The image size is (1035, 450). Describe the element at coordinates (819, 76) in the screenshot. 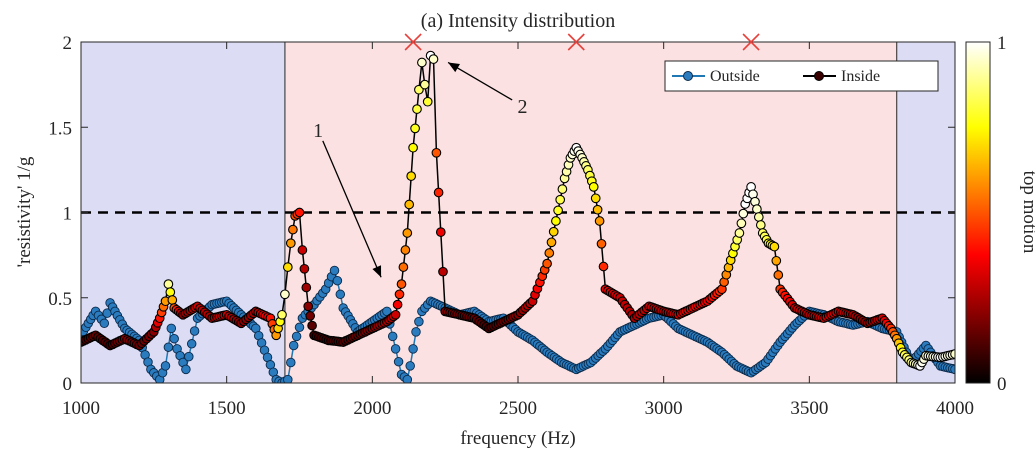

I see `legend-marker-inside` at that location.